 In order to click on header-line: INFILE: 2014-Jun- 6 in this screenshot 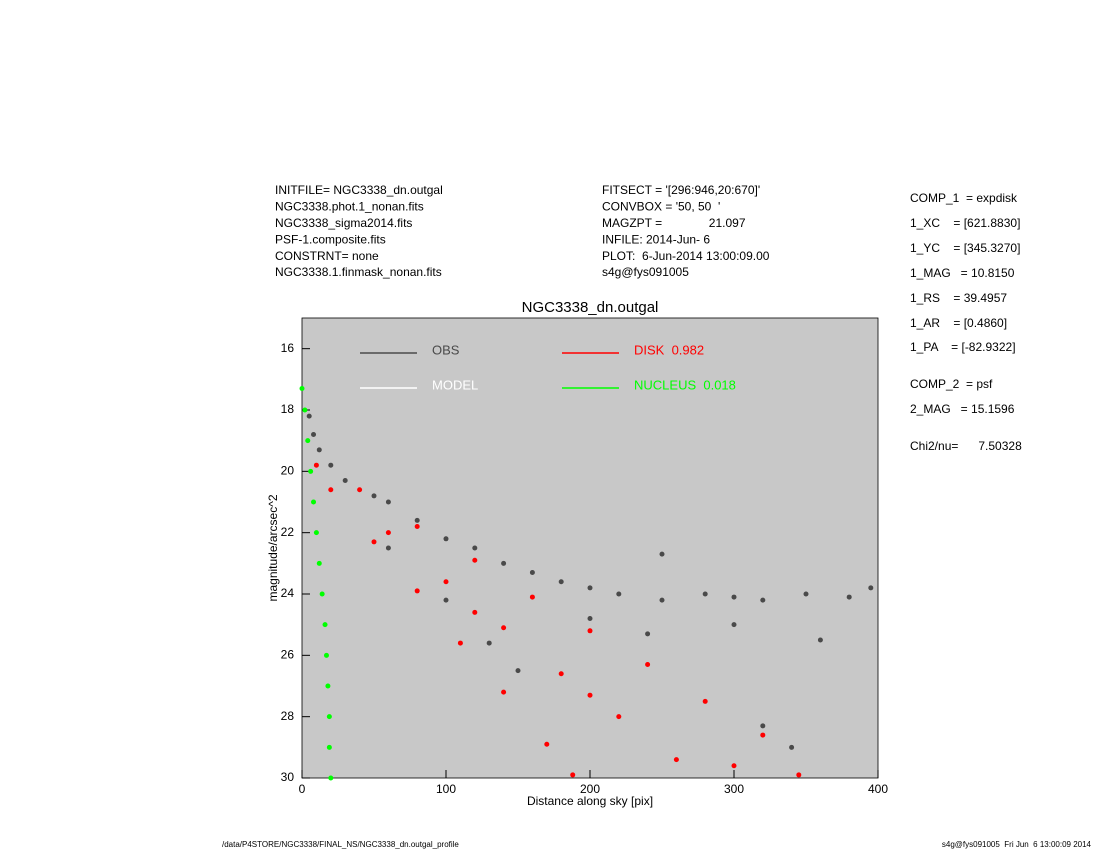, I will do `click(656, 239)`.